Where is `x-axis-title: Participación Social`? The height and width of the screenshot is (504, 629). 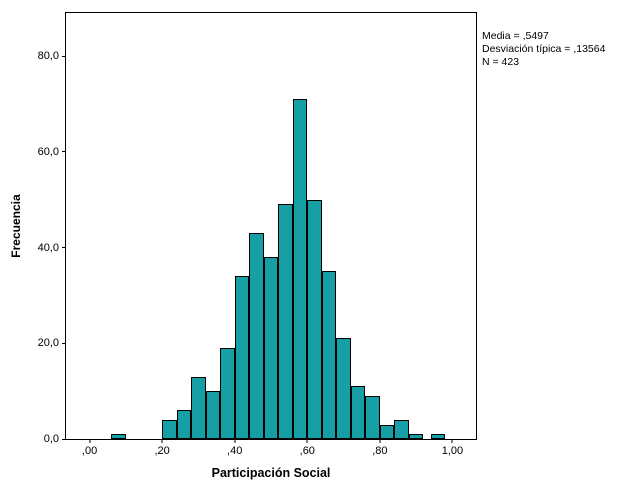 x-axis-title: Participación Social is located at coordinates (271, 473).